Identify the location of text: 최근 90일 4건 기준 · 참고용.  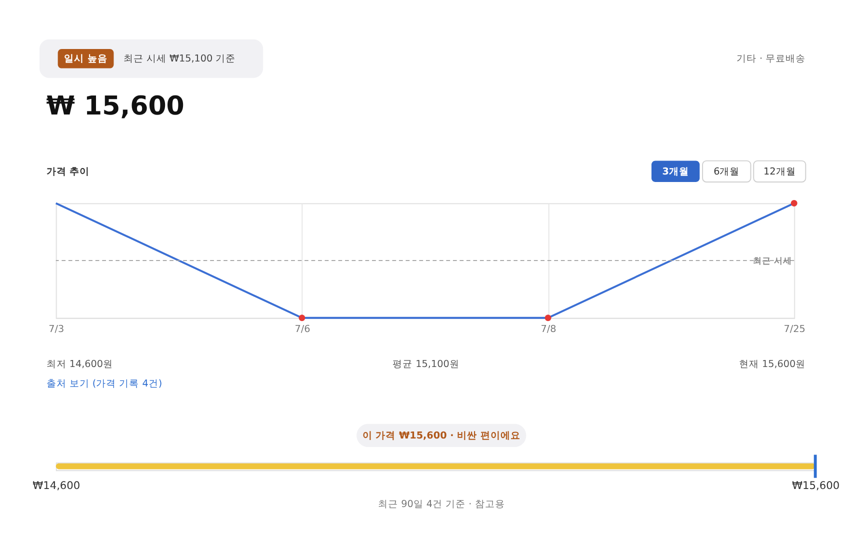
(441, 504).